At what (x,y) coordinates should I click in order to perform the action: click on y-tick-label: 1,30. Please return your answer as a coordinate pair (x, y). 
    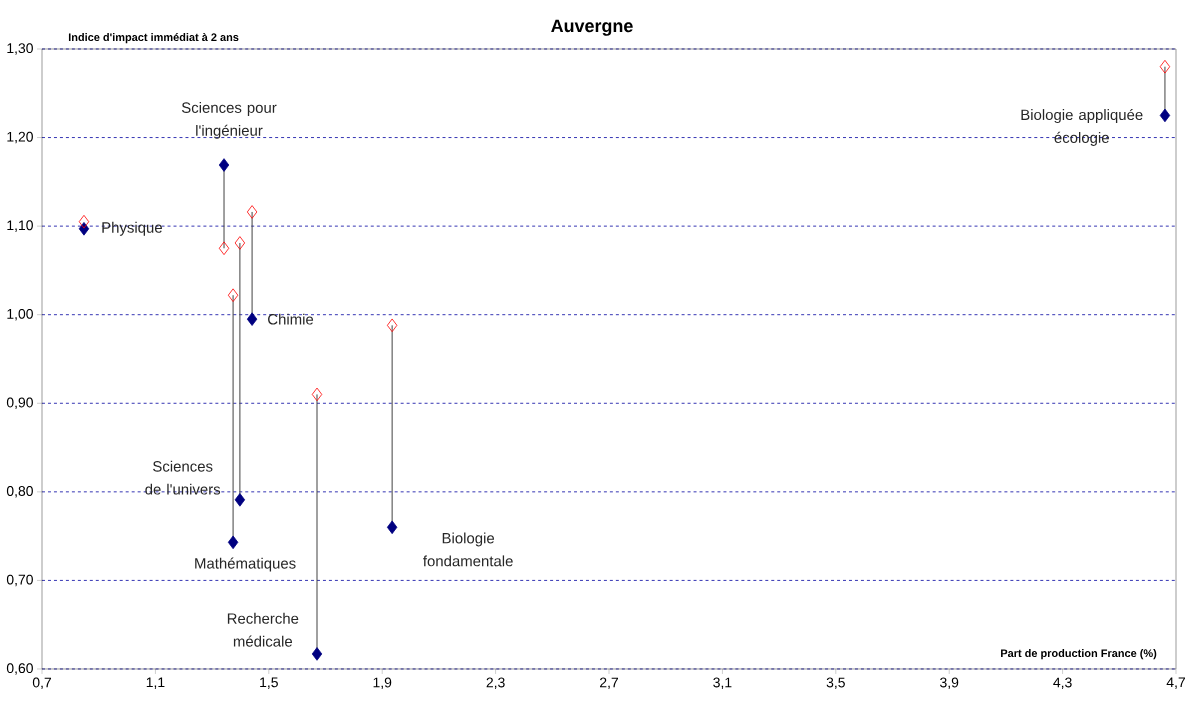
    Looking at the image, I should click on (20, 49).